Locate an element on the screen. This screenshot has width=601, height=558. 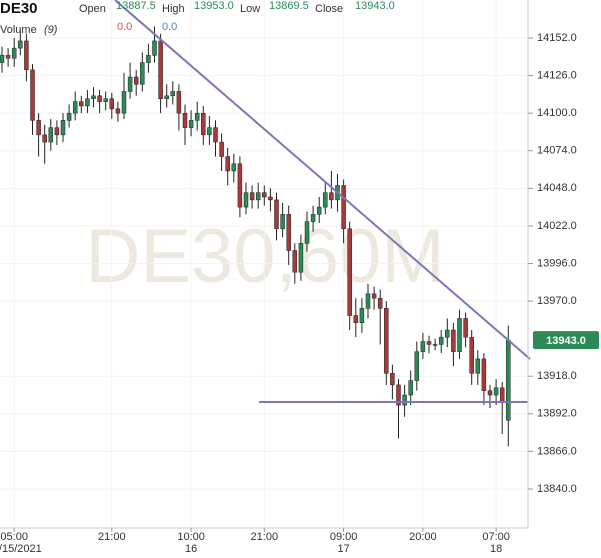
x-tick-label: 09:00 is located at coordinates (344, 537).